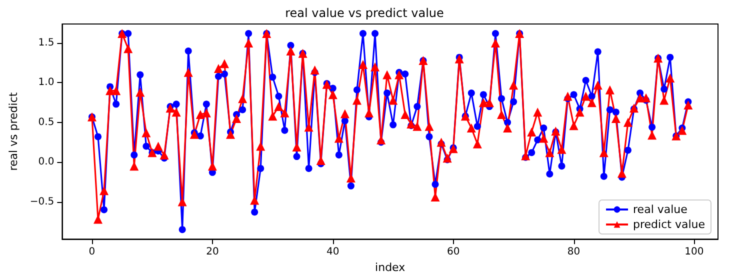 The width and height of the screenshot is (729, 278). What do you see at coordinates (694, 252) in the screenshot?
I see `x-tick-label: 100` at bounding box center [694, 252].